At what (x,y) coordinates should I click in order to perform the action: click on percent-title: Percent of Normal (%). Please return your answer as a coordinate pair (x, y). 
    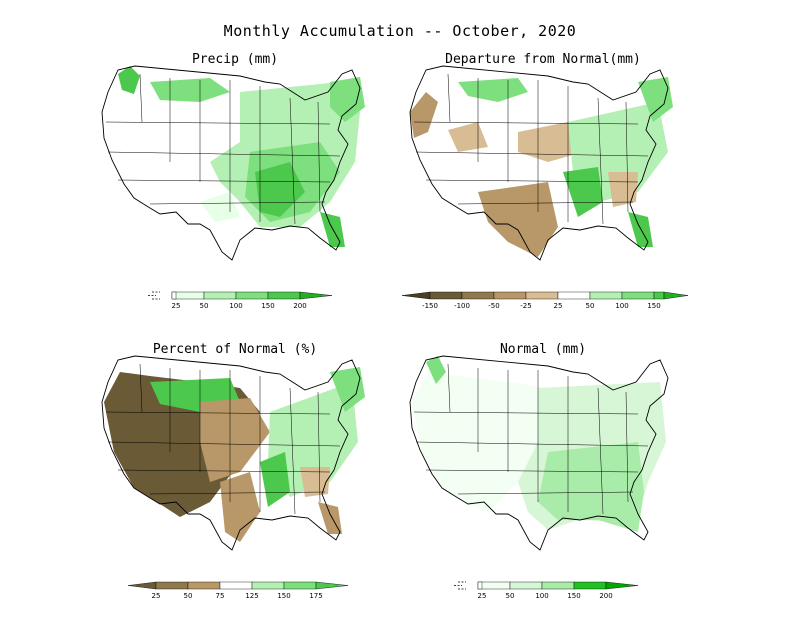
    Looking at the image, I should click on (235, 349).